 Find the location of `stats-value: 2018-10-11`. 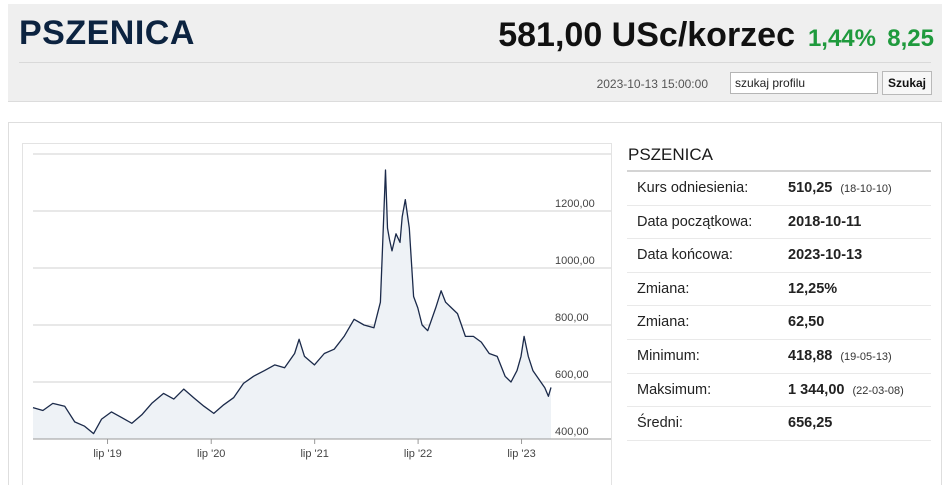

stats-value: 2018-10-11 is located at coordinates (824, 222).